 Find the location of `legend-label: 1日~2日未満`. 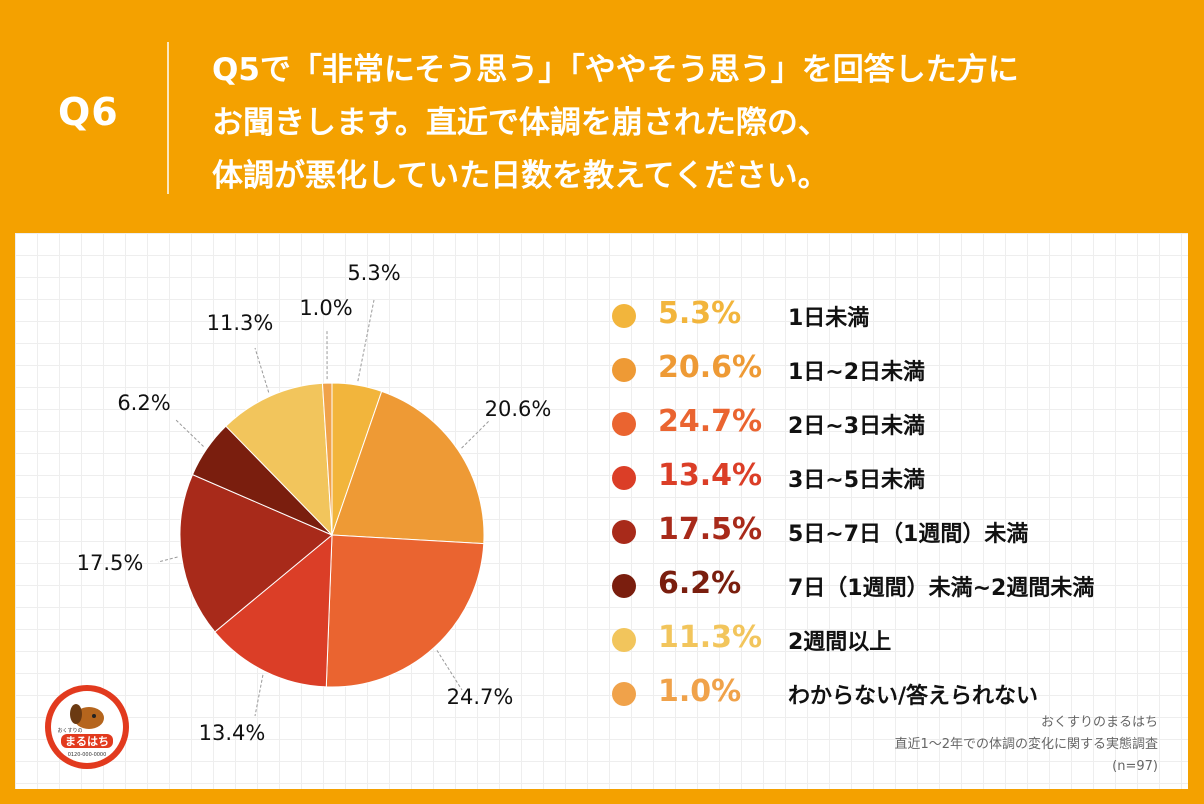

legend-label: 1日~2日未満 is located at coordinates (857, 372).